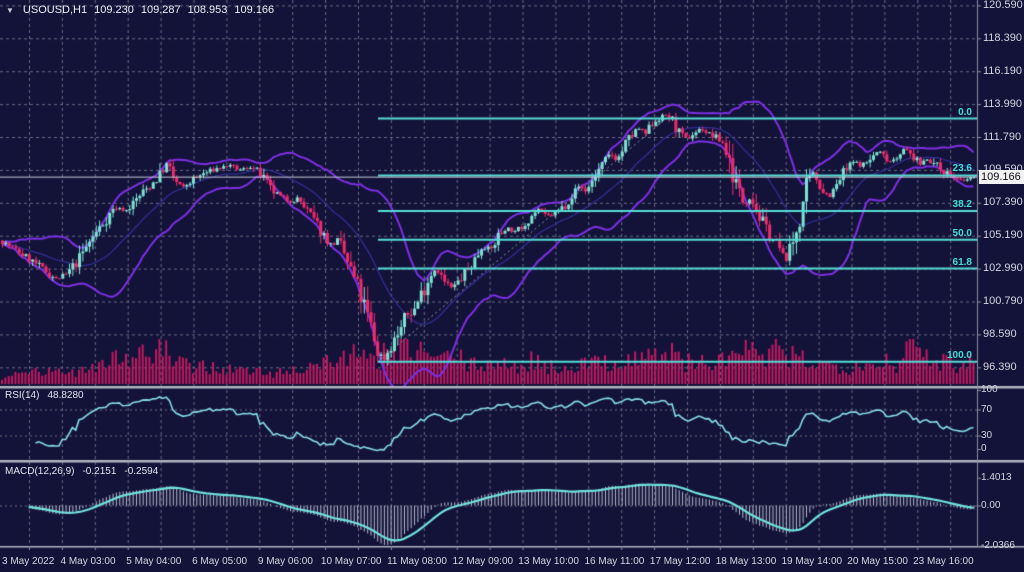 Image resolution: width=1024 pixels, height=572 pixels. I want to click on fib-level-label: 61.8, so click(962, 262).